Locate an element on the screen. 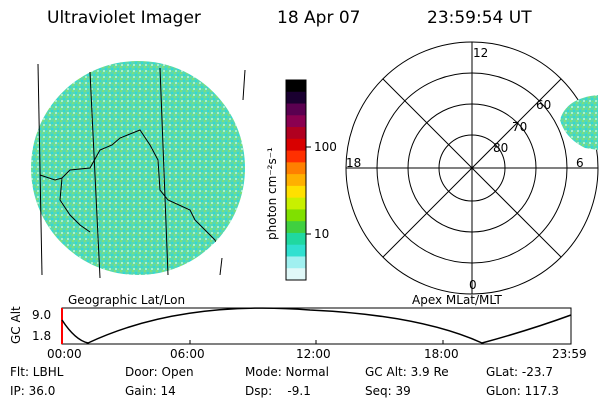  mlt-label-0: 0 is located at coordinates (473, 285).